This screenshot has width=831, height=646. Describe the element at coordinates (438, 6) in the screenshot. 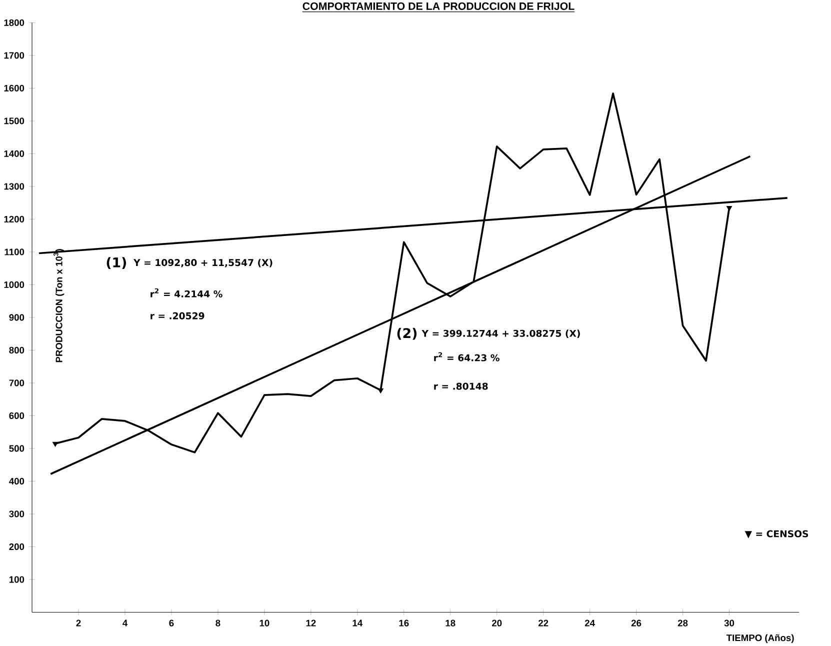

I see `chart-title: COMPORTAMIENTO DE LA PRODUCCION DE FRIJOL` at that location.